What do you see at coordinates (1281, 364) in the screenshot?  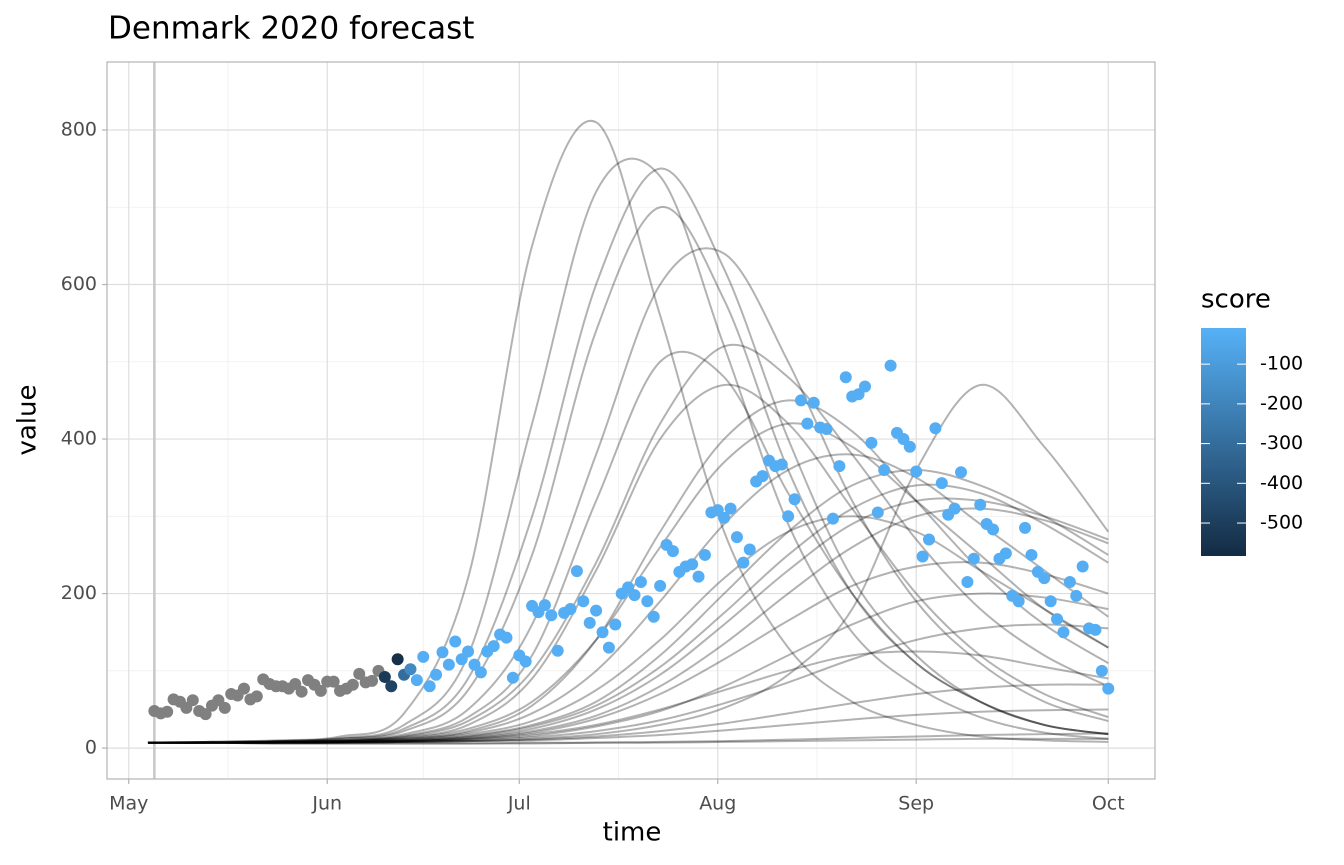 I see `colorbar-label: -100` at bounding box center [1281, 364].